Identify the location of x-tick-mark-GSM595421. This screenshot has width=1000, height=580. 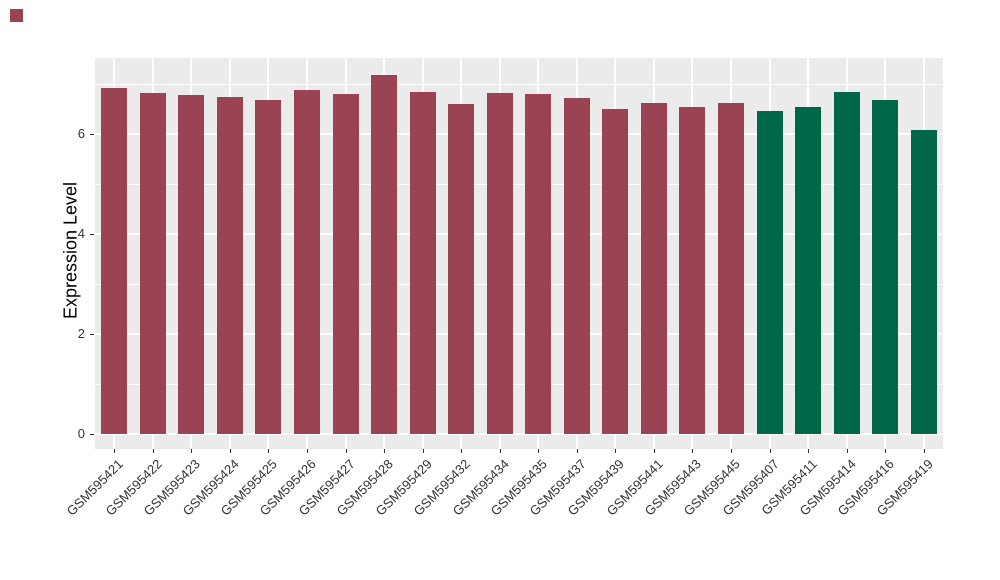
(115, 451).